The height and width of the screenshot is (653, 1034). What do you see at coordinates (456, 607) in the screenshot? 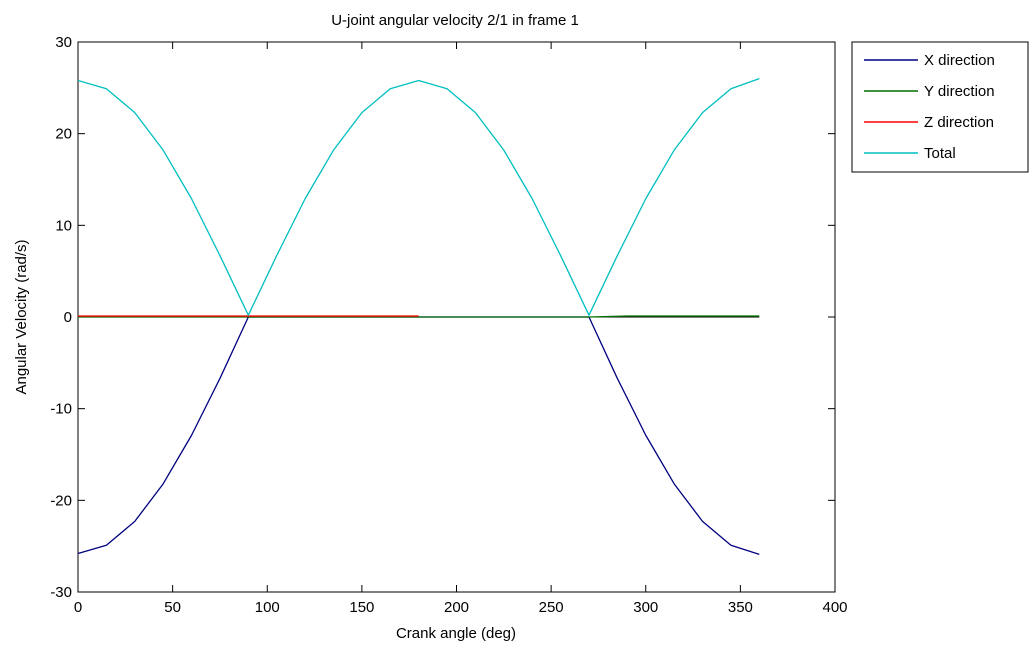
I see `x-tick-label: 200` at bounding box center [456, 607].